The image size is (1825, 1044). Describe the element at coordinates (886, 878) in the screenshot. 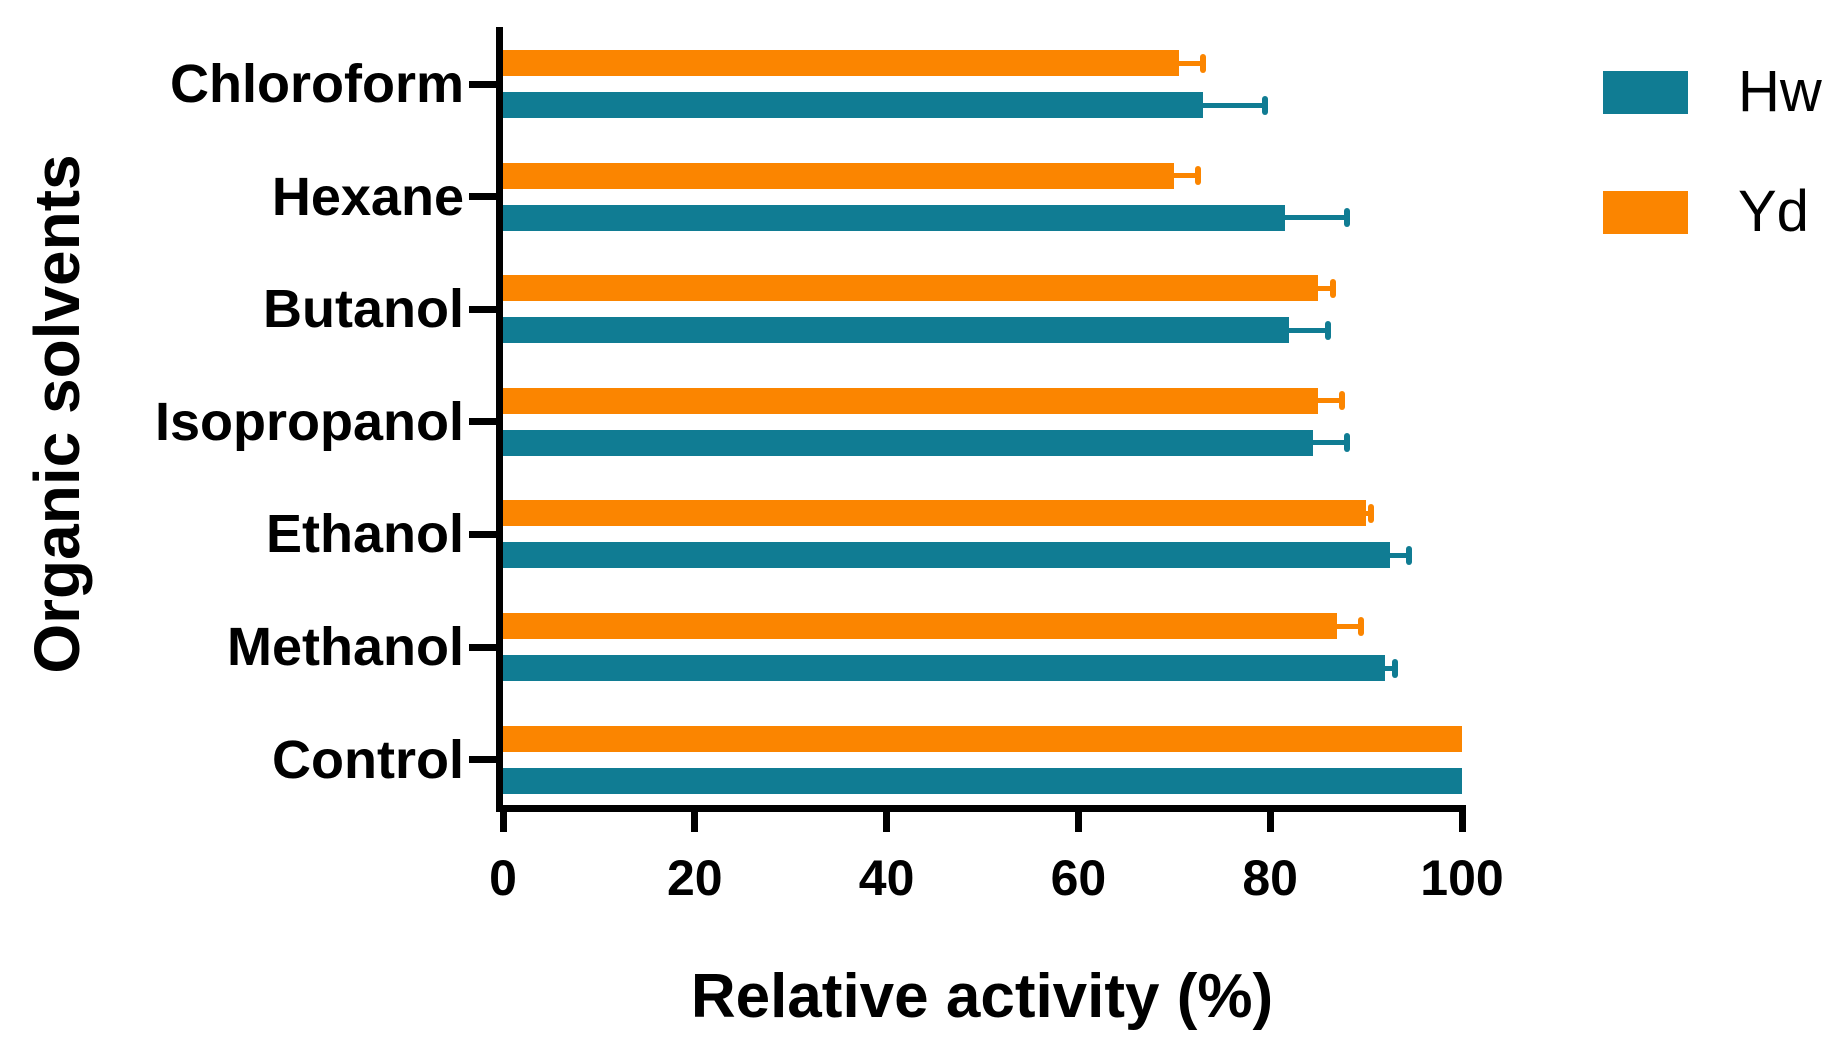

I see `x-tick-label: 40` at that location.